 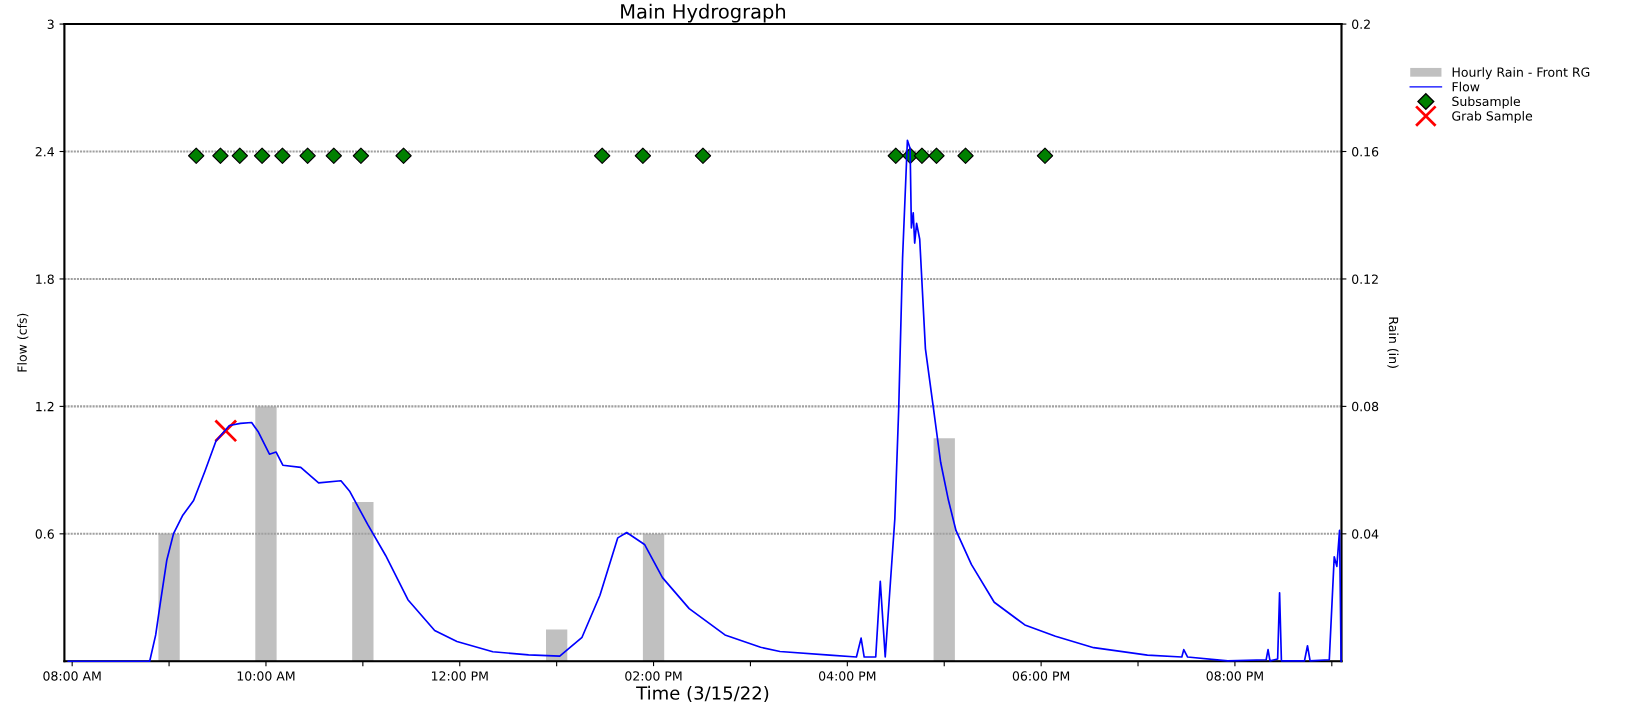 I want to click on y2-axis-title: Rain (in), so click(x=1393, y=342).